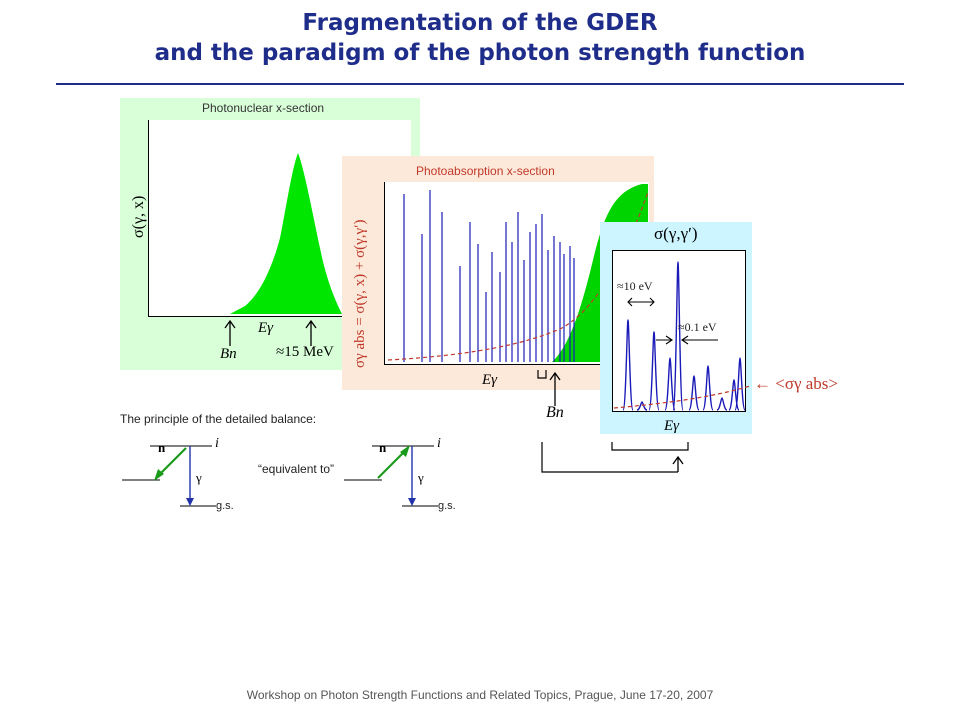  I want to click on photonuclear-title: Photonuclear x-section, so click(263, 108).